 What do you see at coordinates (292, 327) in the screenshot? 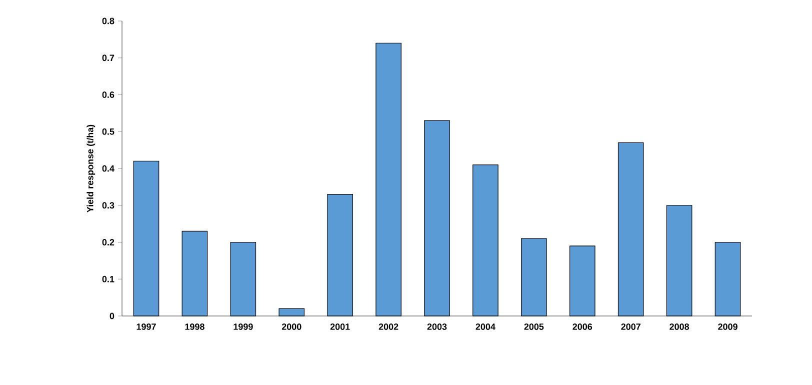
I see `x-tick-label: 2000` at bounding box center [292, 327].